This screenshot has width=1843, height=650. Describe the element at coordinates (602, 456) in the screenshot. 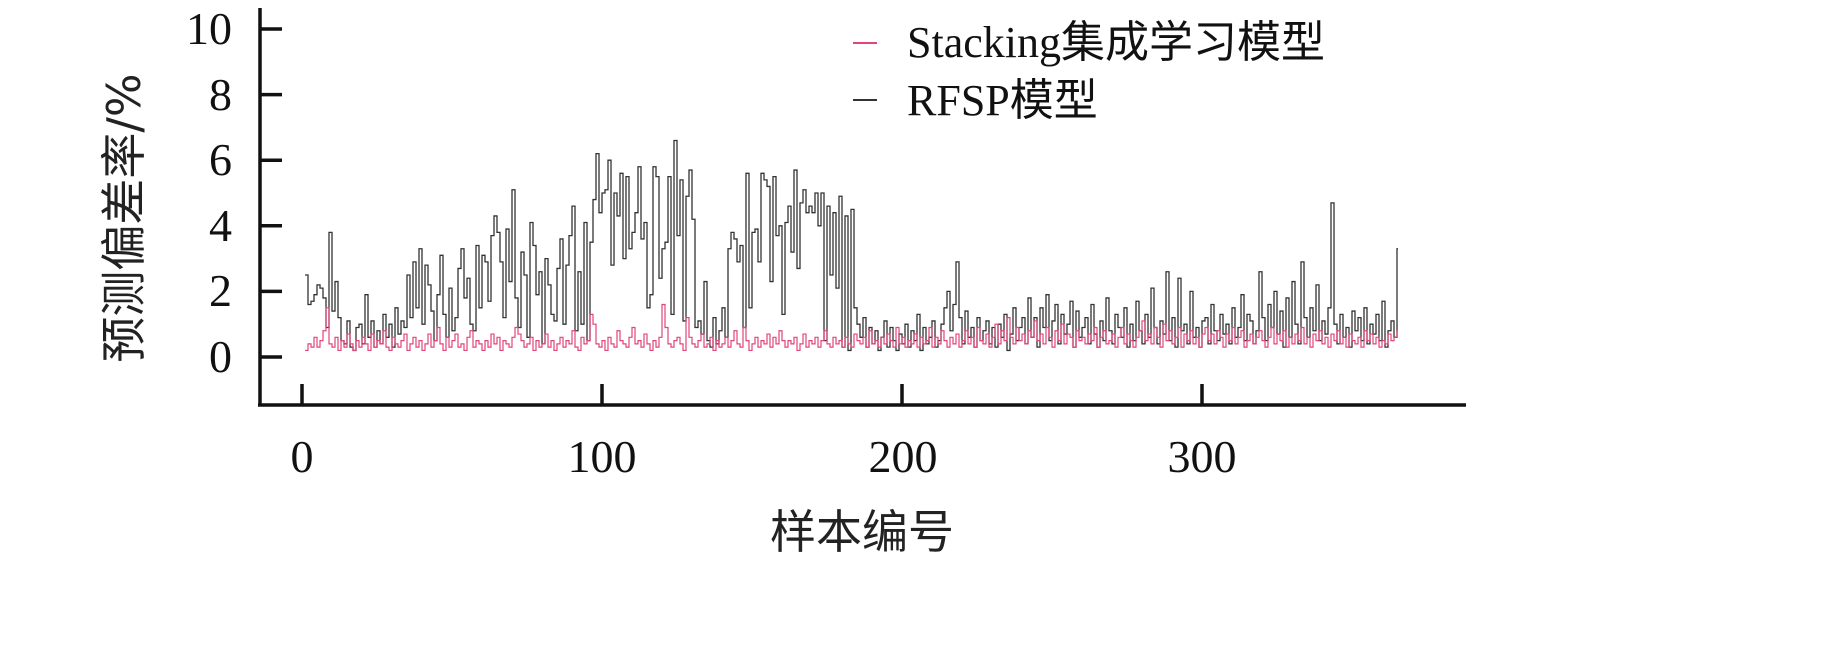

I see `x-tick-label: 100` at that location.